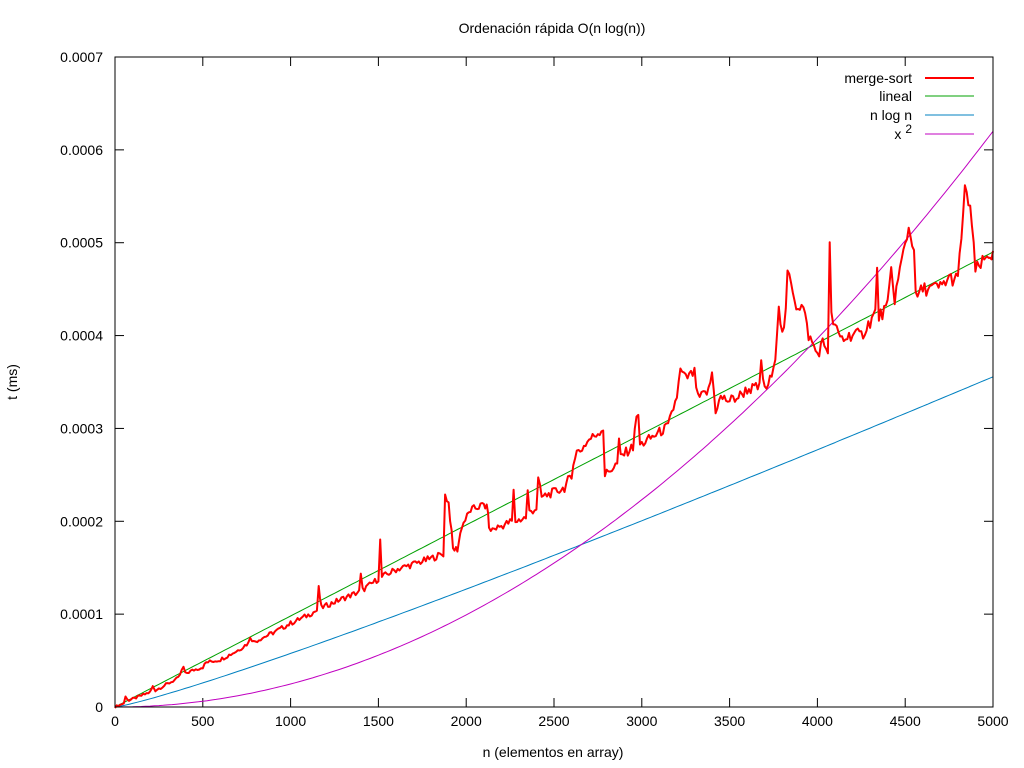 The width and height of the screenshot is (1024, 768). Describe the element at coordinates (81, 57) in the screenshot. I see `y-tick-label: 0.0007` at that location.